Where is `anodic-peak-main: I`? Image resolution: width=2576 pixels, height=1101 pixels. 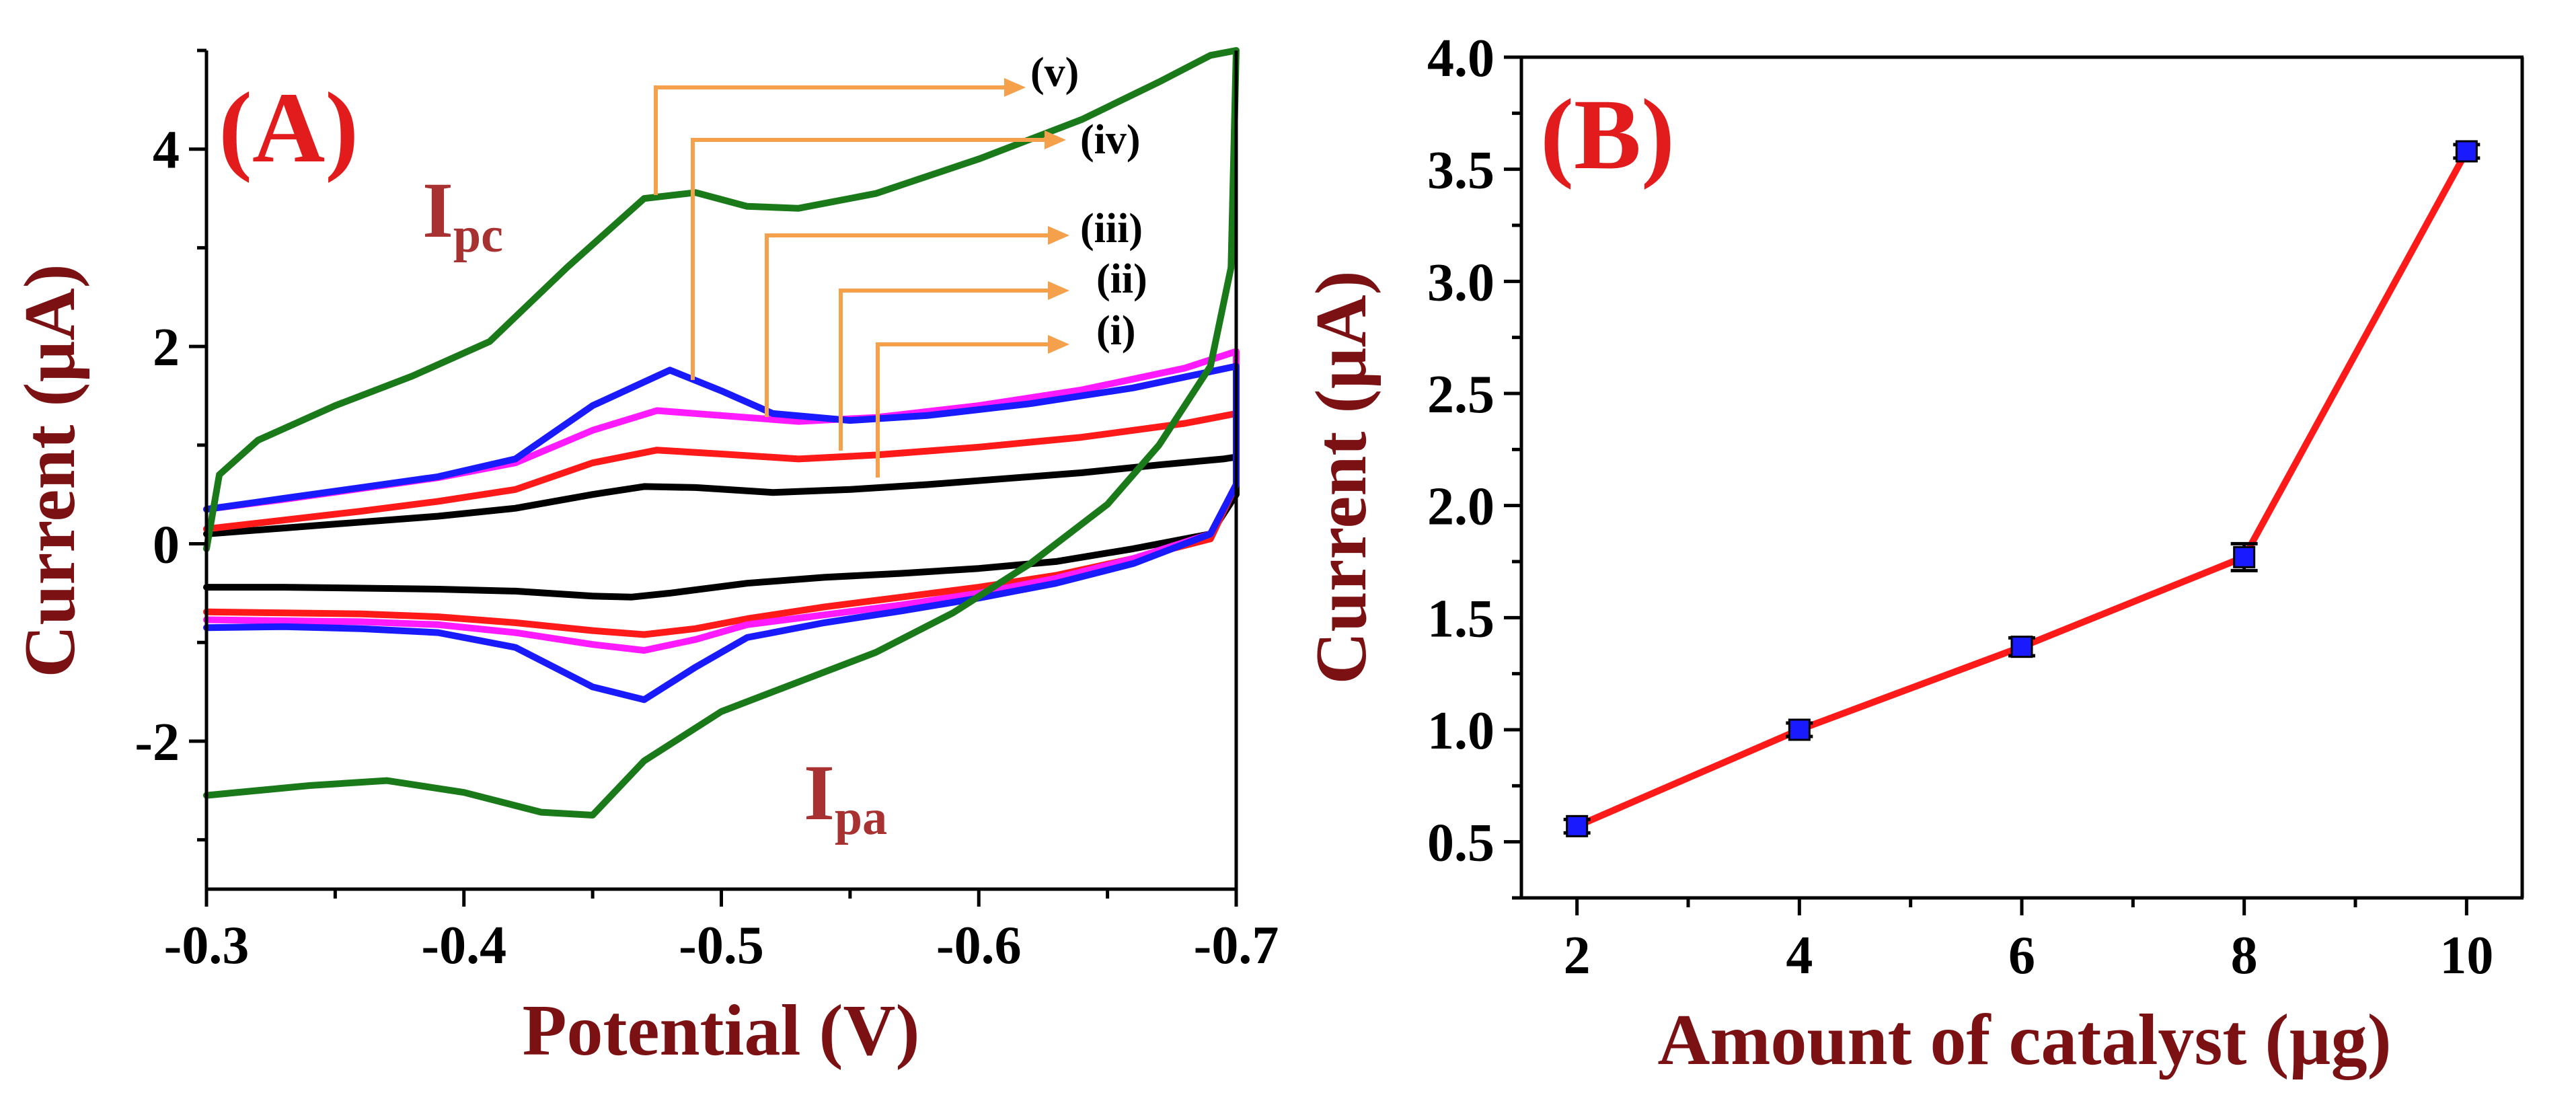 anodic-peak-main: I is located at coordinates (819, 793).